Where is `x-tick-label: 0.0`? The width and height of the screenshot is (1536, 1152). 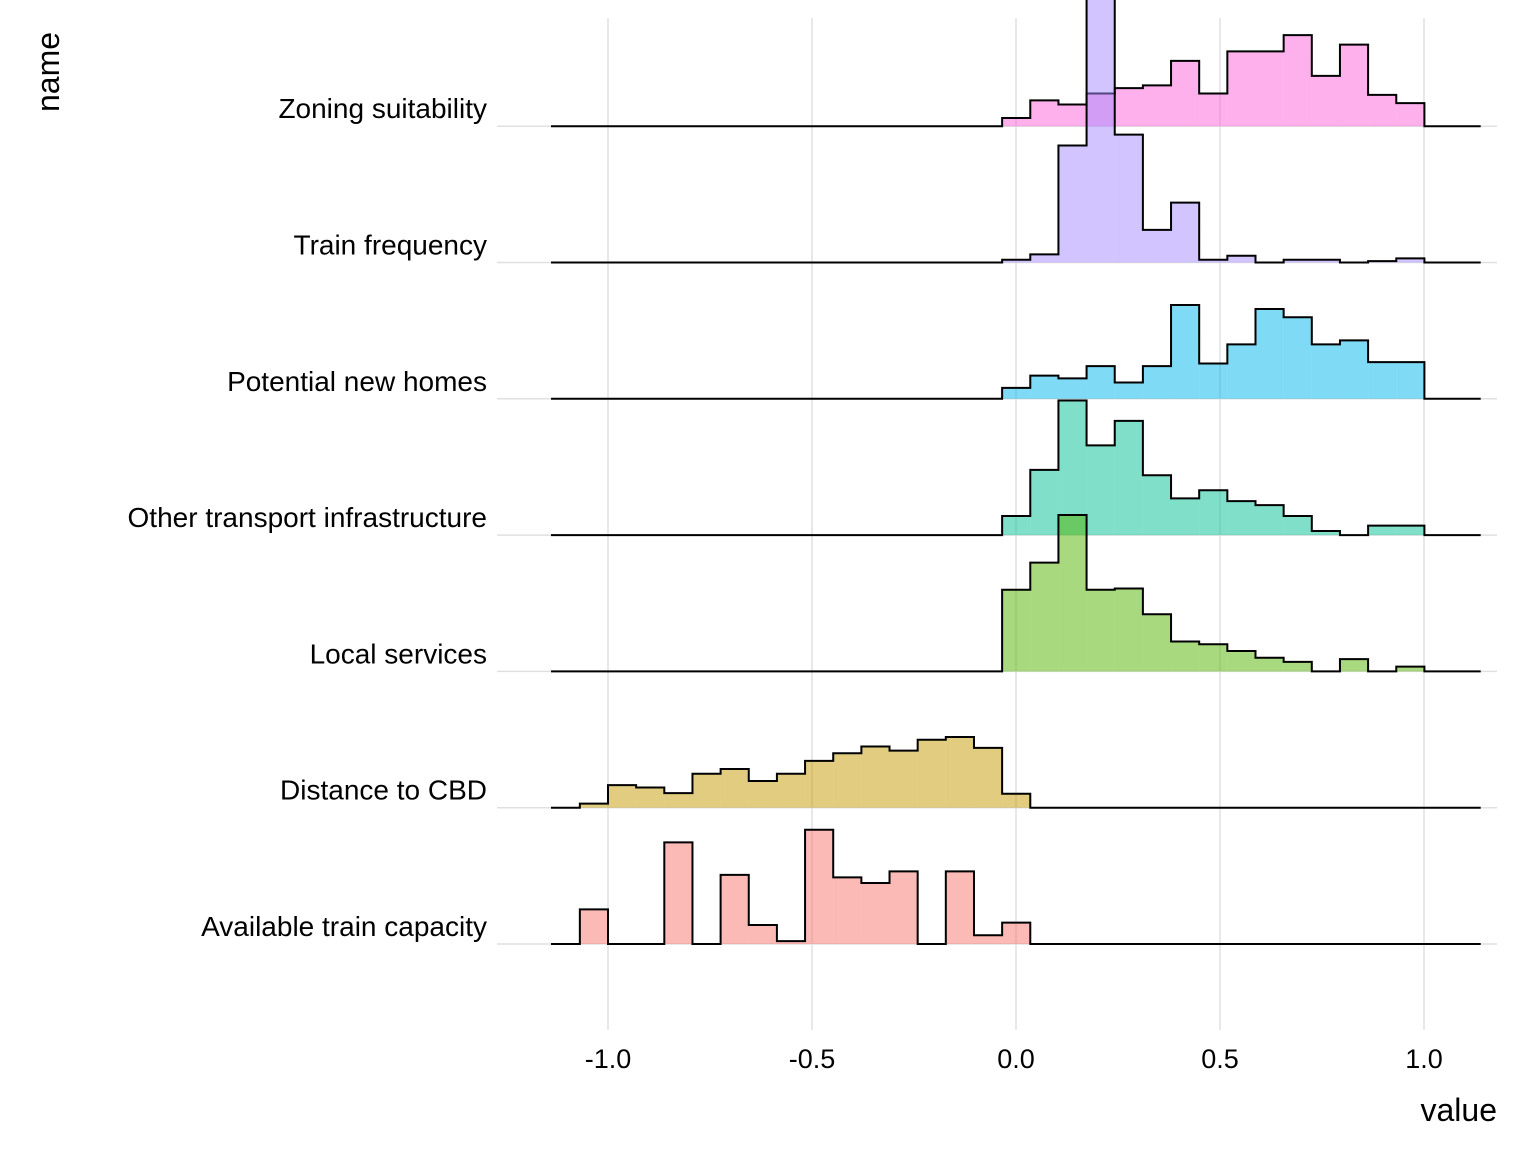
x-tick-label: 0.0 is located at coordinates (1016, 1059).